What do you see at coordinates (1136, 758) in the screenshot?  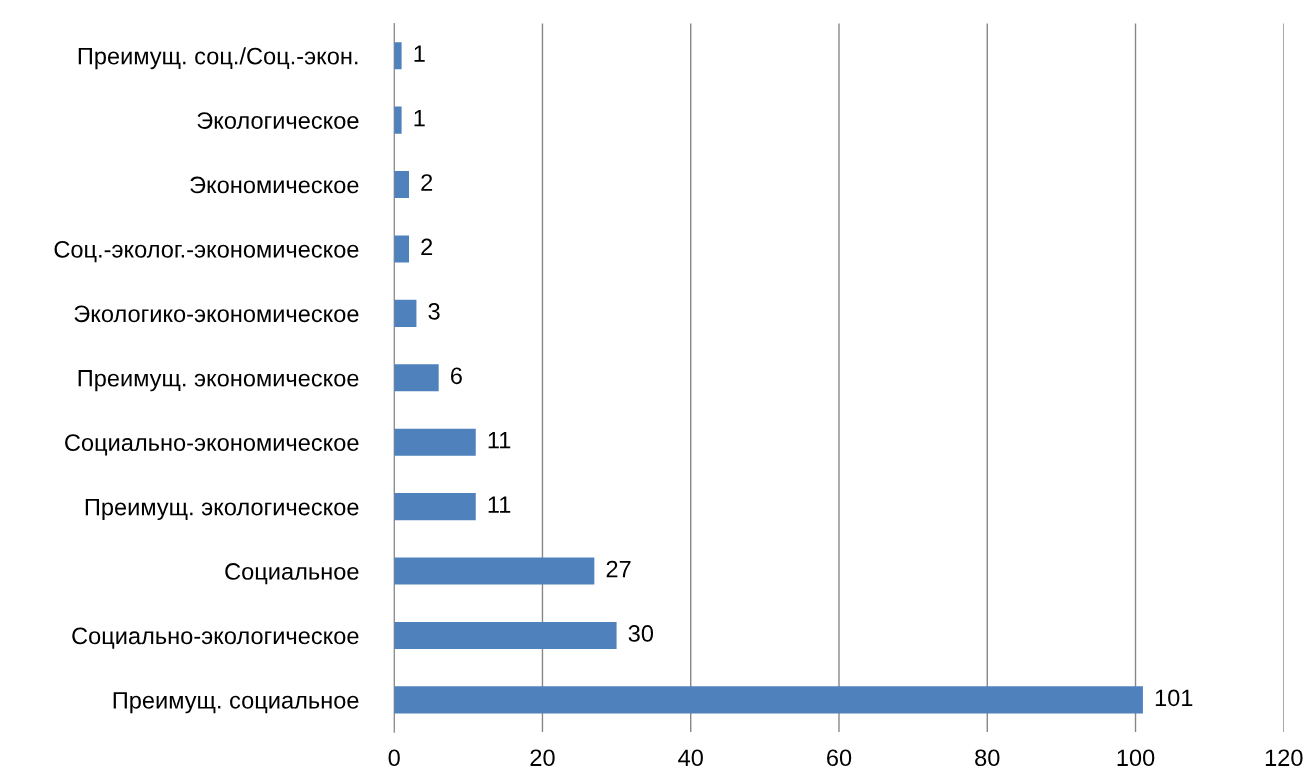 I see `x-tick-label: 100` at bounding box center [1136, 758].